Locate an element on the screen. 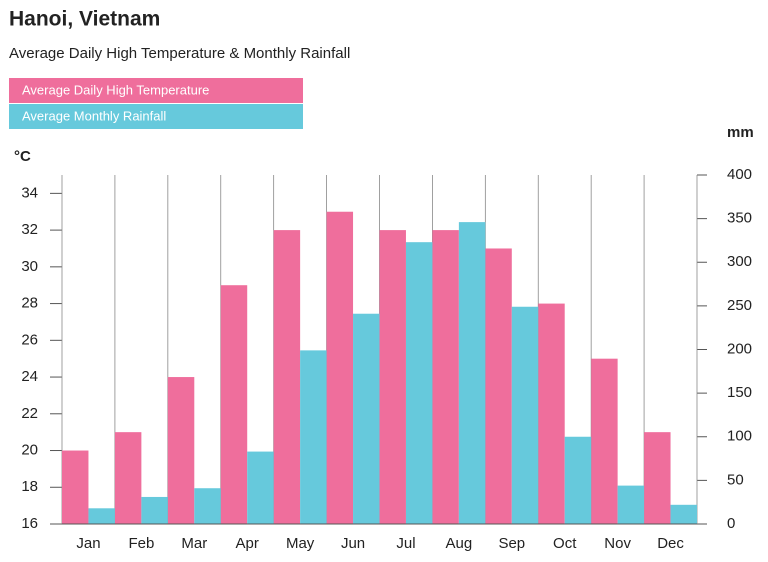 This screenshot has height=562, width=768. y-tick-label: 18 is located at coordinates (29, 486).